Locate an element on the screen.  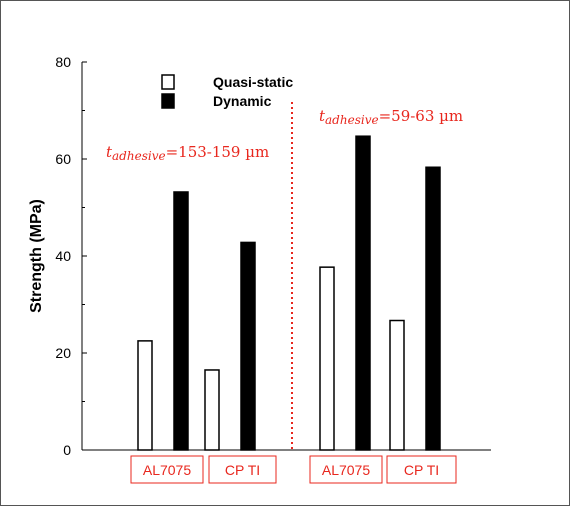
y-tick-label: 60 is located at coordinates (63, 159).